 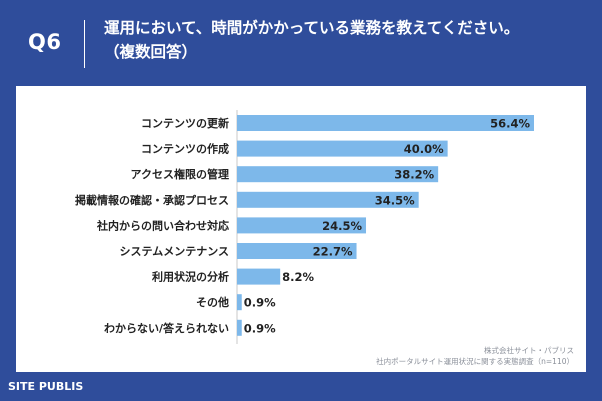 What do you see at coordinates (475, 361) in the screenshot?
I see `source-survey: 社内ポータルサイト運用状況に関する実態調査（n=110）` at bounding box center [475, 361].